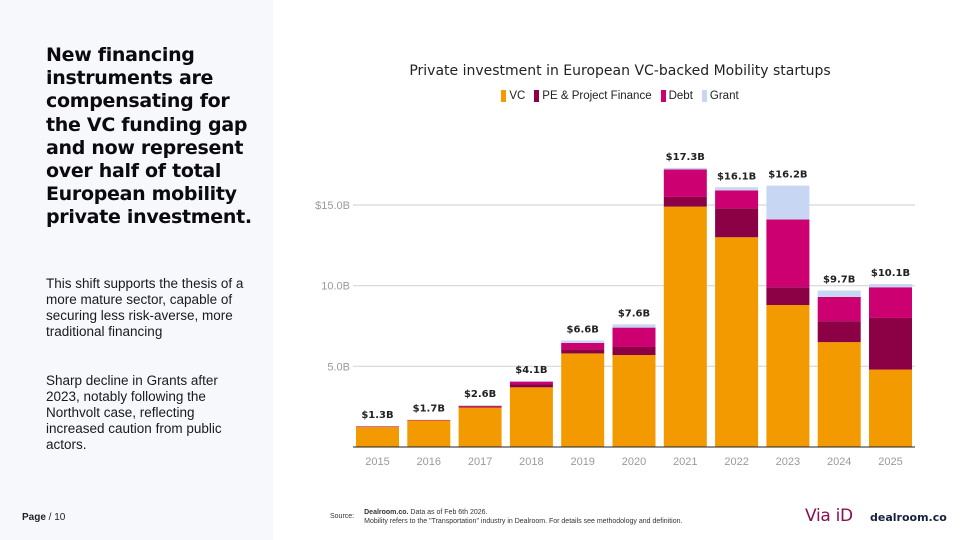 The height and width of the screenshot is (540, 960). What do you see at coordinates (582, 462) in the screenshot?
I see `x-tick-label: 2019` at bounding box center [582, 462].